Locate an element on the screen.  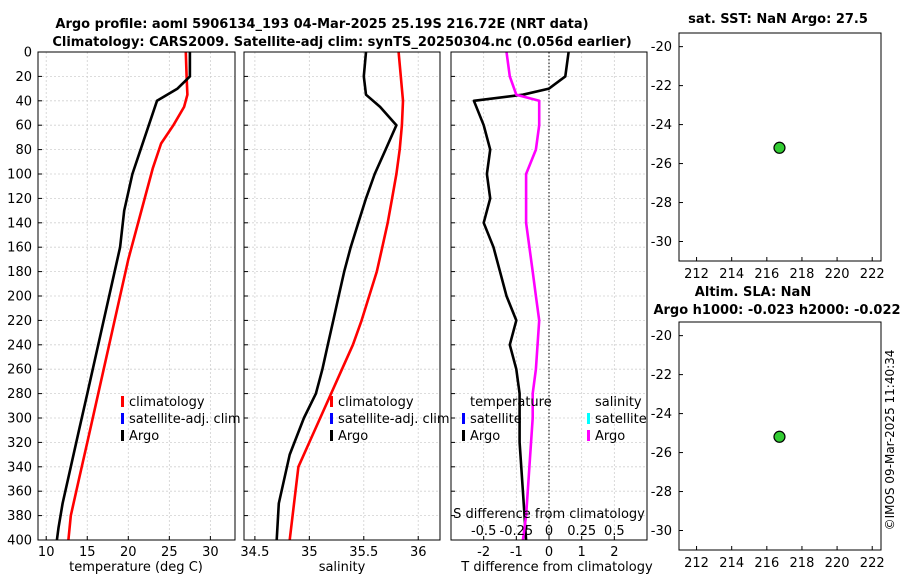
top-x-tick-label: 0 is located at coordinates (549, 531).